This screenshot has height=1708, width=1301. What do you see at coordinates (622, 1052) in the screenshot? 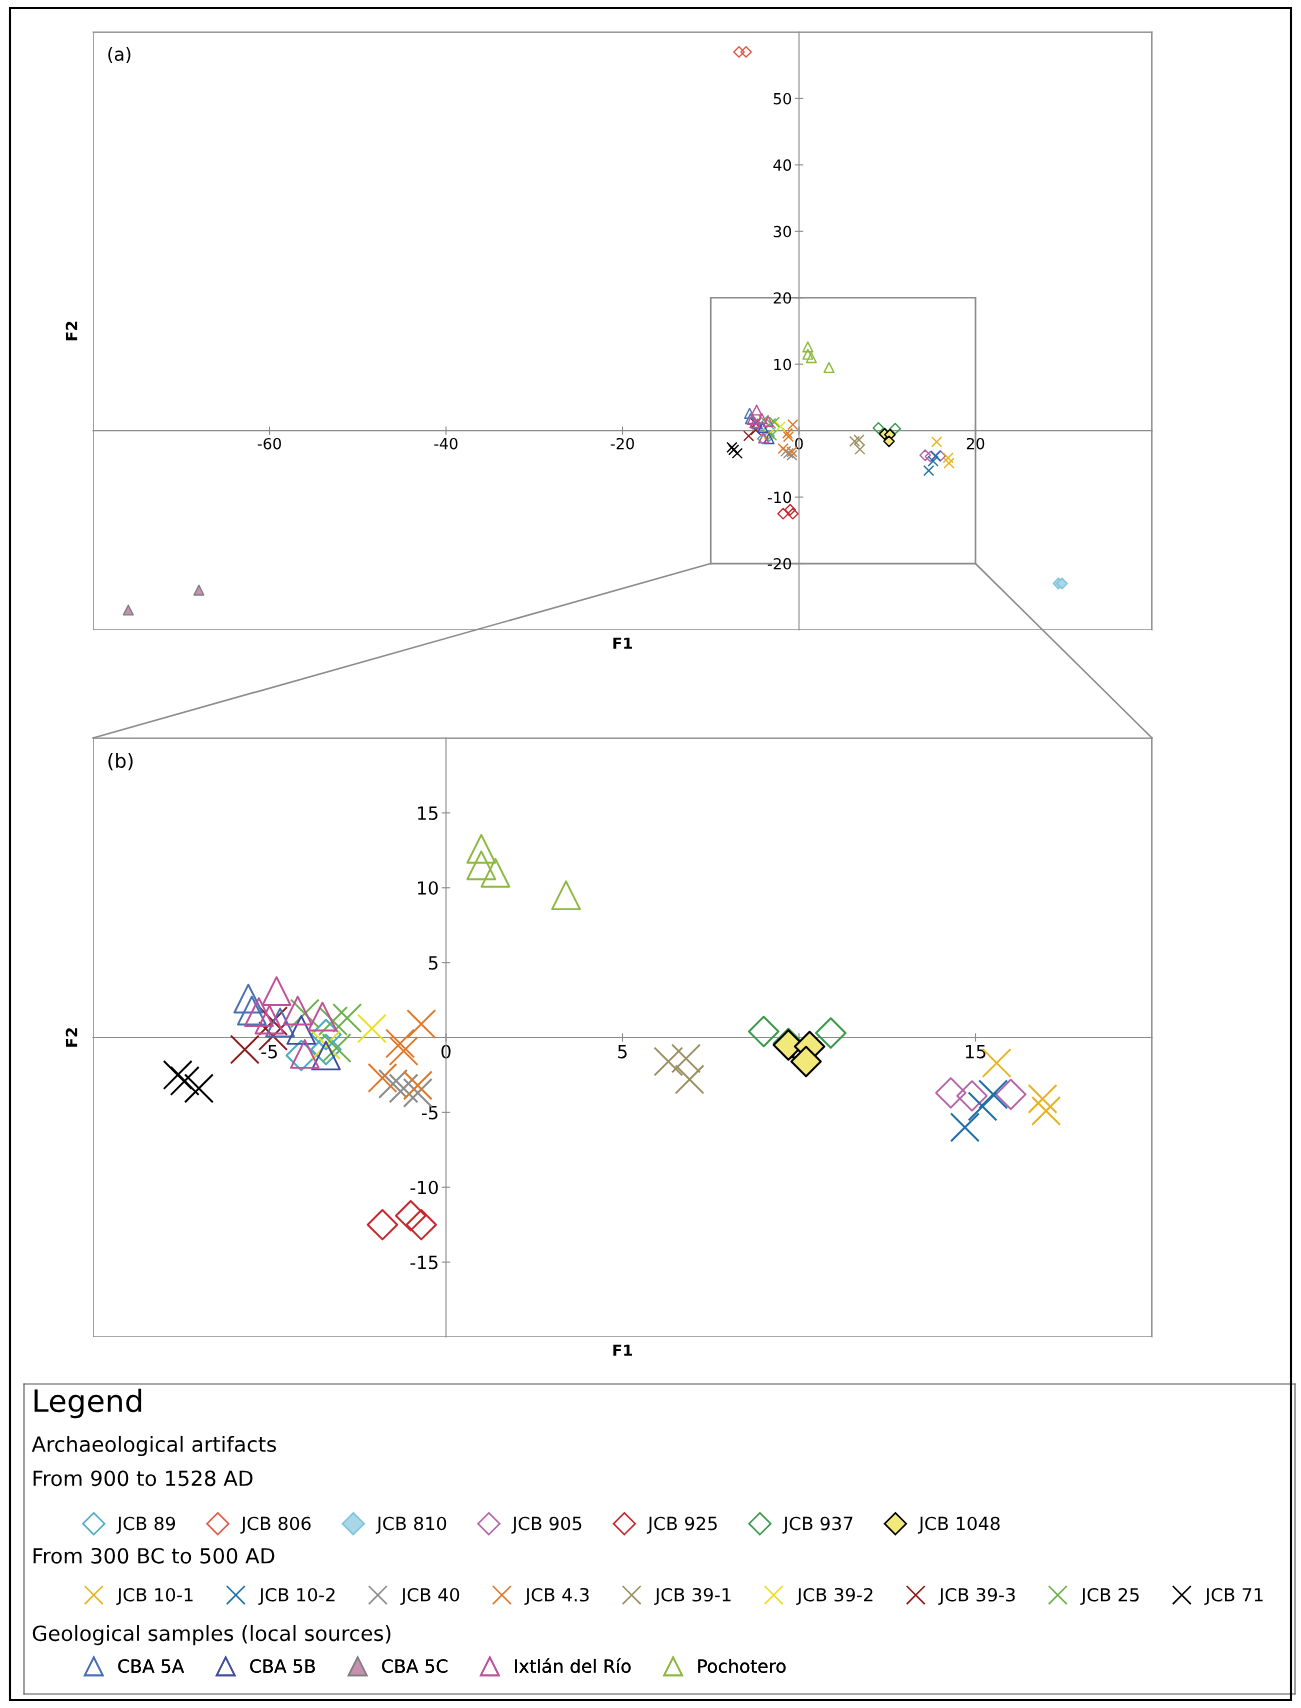
I see `x-tick-label: 5` at bounding box center [622, 1052].